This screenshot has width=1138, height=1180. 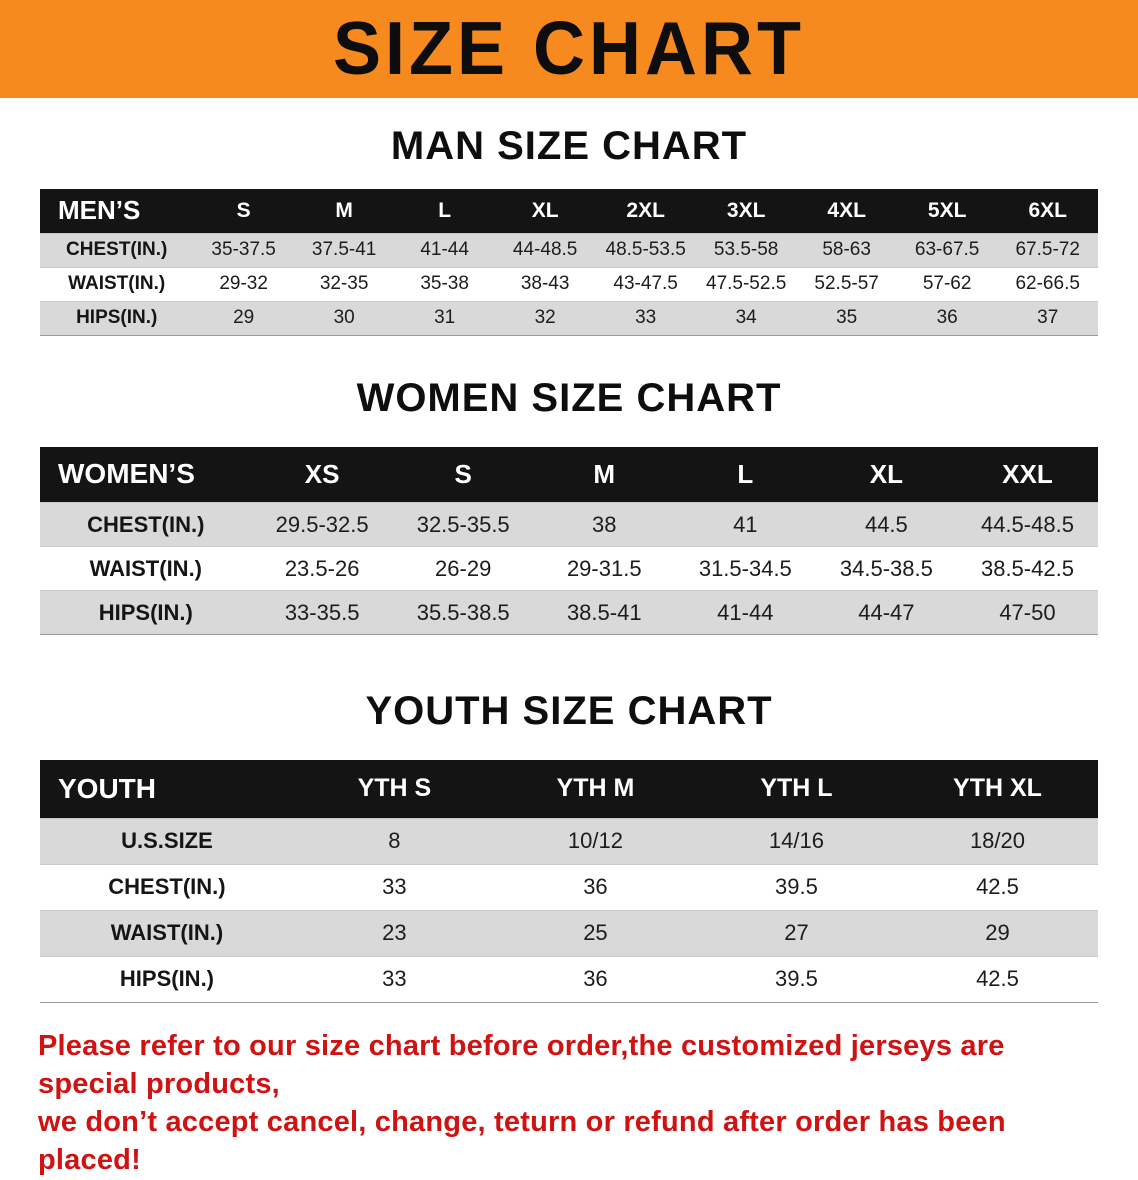 What do you see at coordinates (545, 249) in the screenshot?
I see `men-value-cell: 44-48.5` at bounding box center [545, 249].